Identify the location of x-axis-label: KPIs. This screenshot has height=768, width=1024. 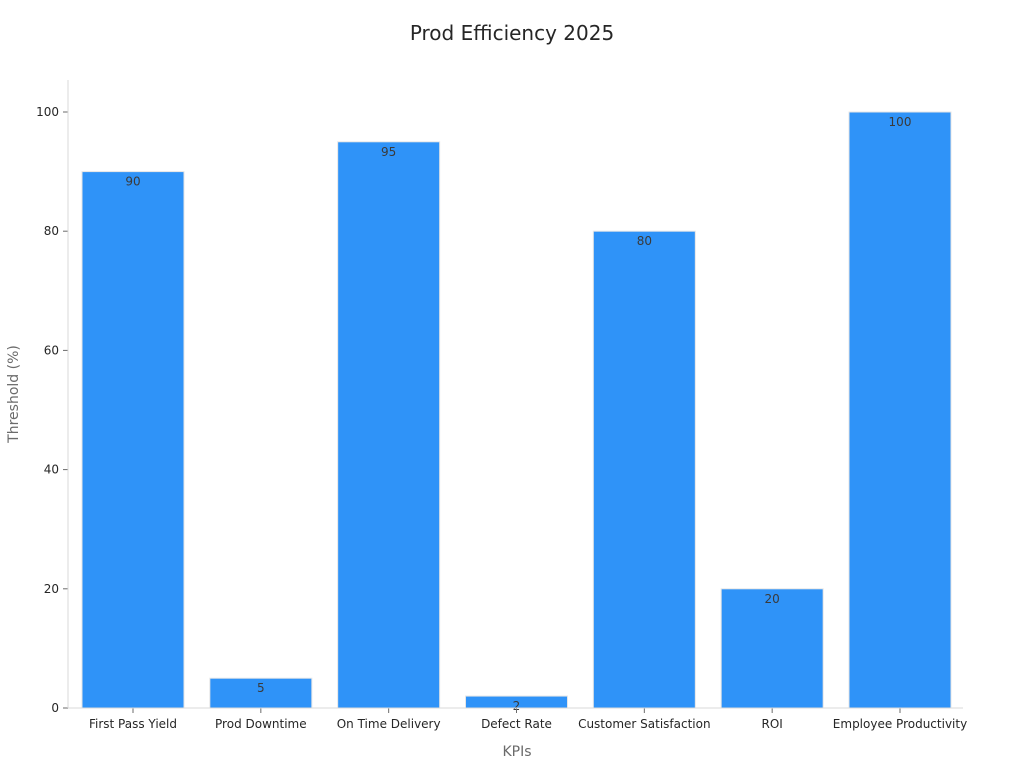
(516, 752).